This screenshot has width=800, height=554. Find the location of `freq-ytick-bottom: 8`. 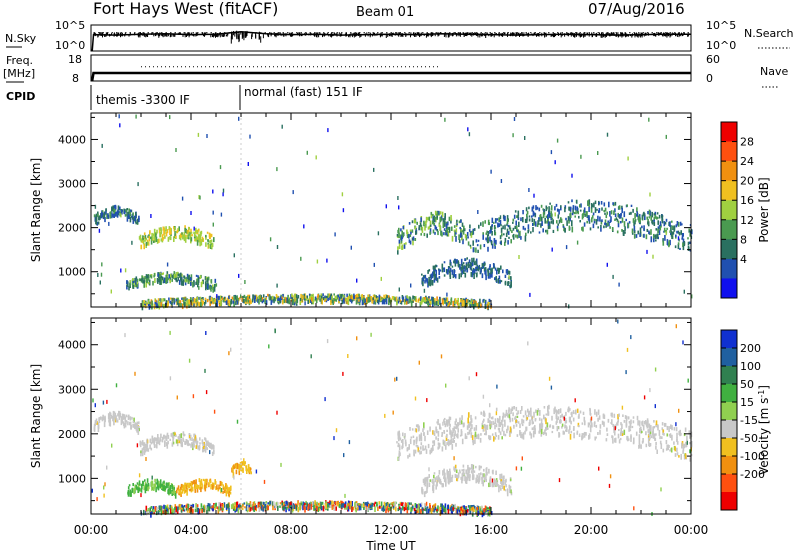

freq-ytick-bottom: 8 is located at coordinates (75, 78).